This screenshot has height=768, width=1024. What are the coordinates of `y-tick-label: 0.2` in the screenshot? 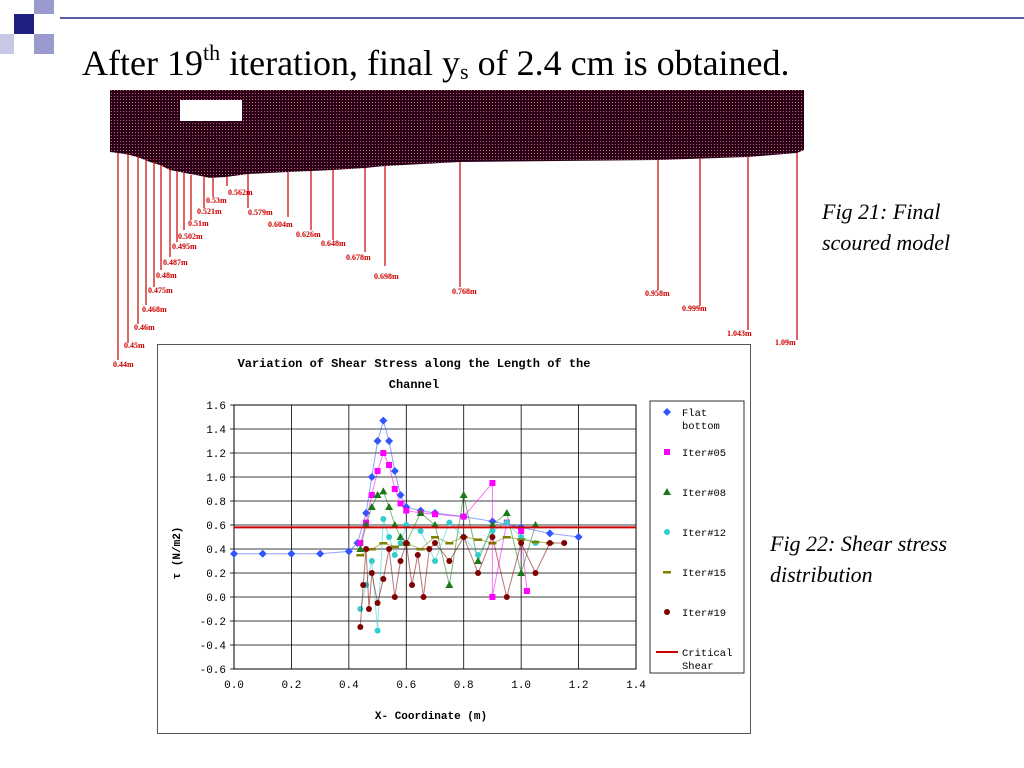 It's located at (216, 575).